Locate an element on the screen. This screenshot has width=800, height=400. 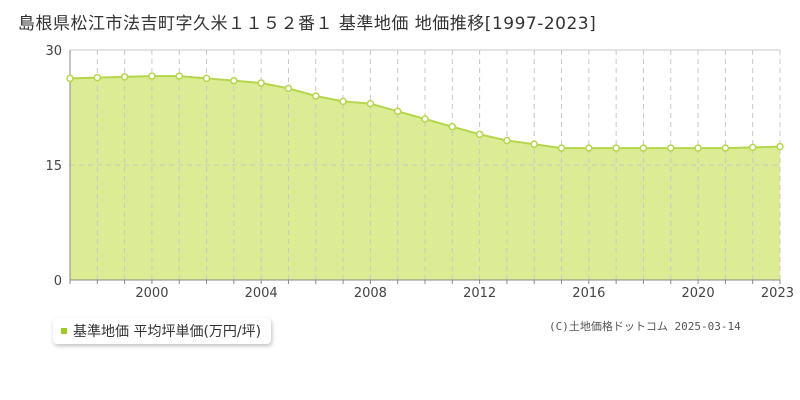
x-tick-label: 2012 is located at coordinates (479, 293).